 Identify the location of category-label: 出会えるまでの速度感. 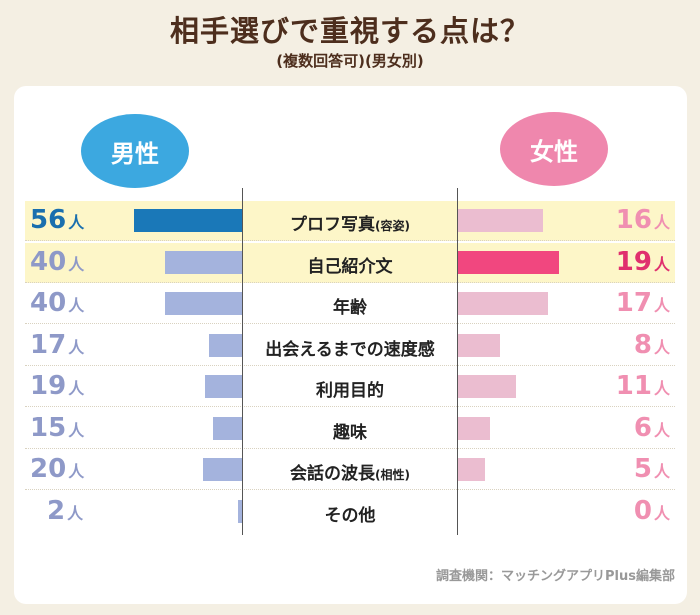
(350, 347).